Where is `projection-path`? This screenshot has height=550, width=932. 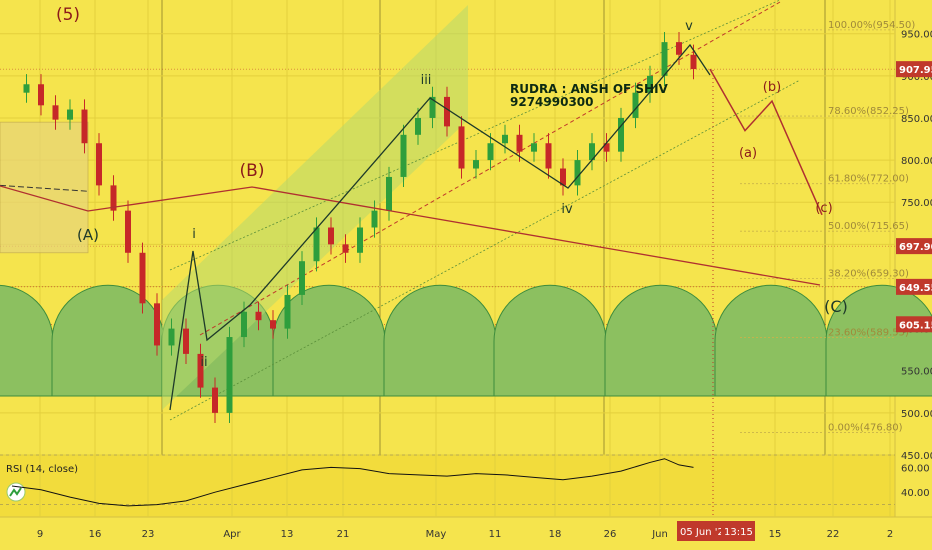 projection-path is located at coordinates (766, 142).